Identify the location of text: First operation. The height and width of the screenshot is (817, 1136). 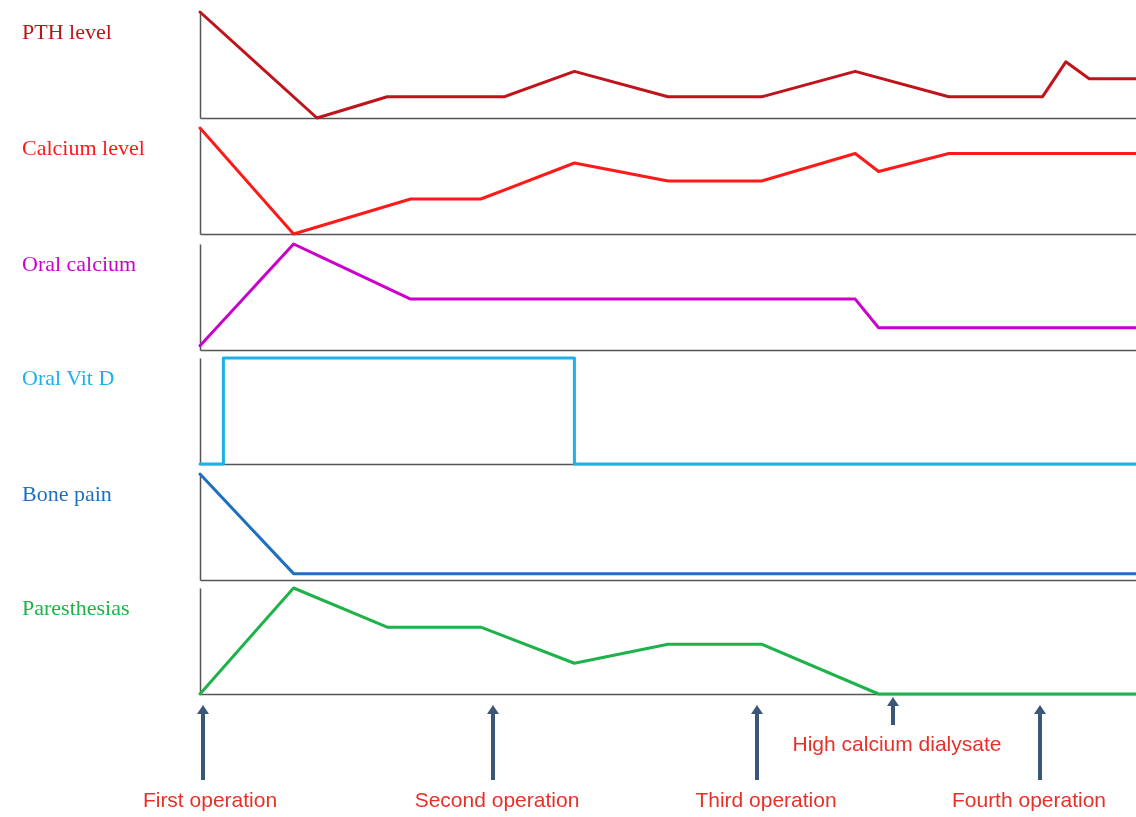
(210, 800).